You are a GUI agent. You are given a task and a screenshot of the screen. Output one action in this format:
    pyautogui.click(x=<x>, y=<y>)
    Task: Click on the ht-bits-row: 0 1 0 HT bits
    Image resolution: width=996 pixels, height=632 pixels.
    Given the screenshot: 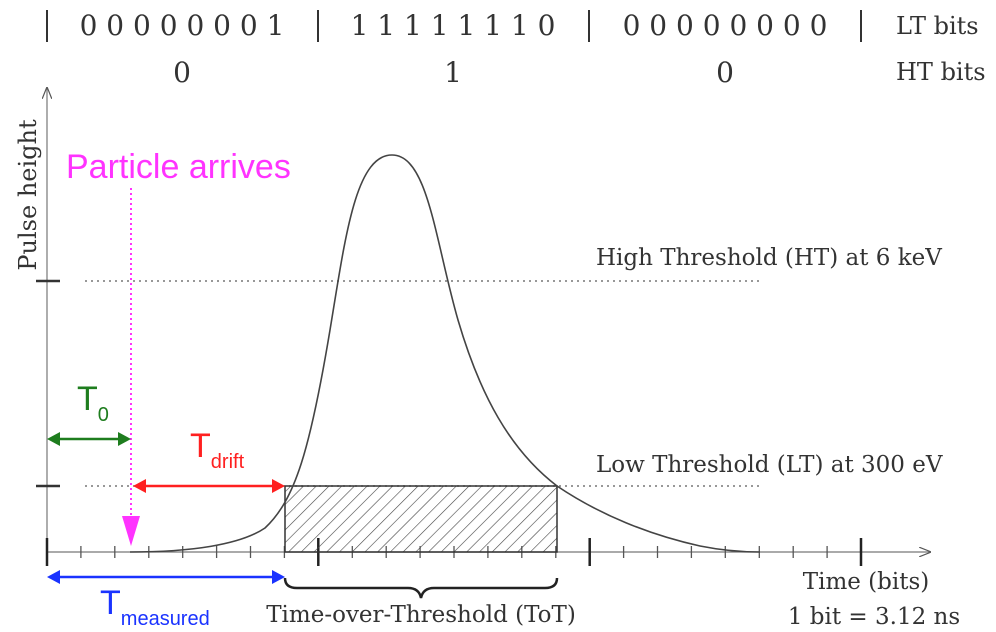 What is the action you would take?
    pyautogui.click(x=579, y=72)
    